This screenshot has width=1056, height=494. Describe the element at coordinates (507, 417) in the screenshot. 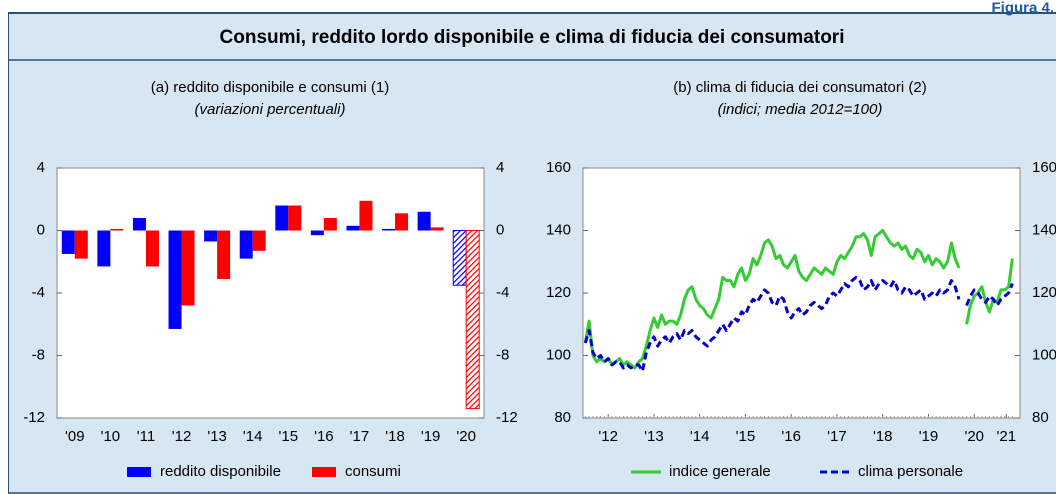

I see `y-tick-label-right: -12` at that location.